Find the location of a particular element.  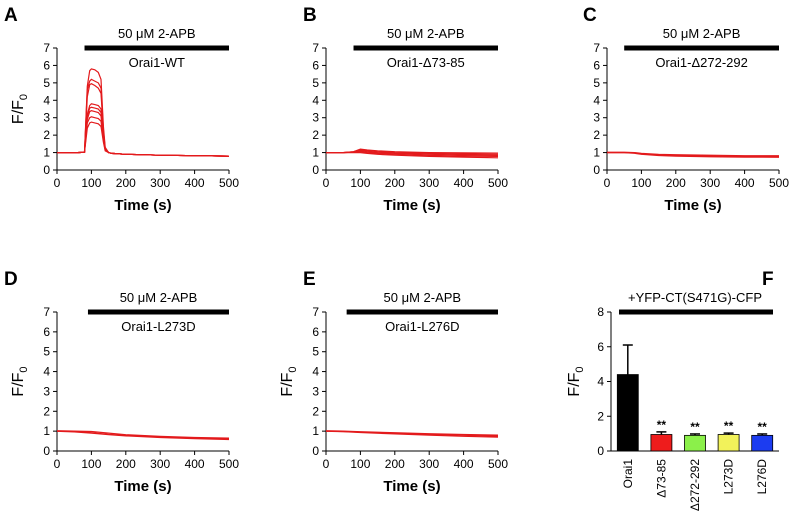

panel-letter: A is located at coordinates (11, 15).